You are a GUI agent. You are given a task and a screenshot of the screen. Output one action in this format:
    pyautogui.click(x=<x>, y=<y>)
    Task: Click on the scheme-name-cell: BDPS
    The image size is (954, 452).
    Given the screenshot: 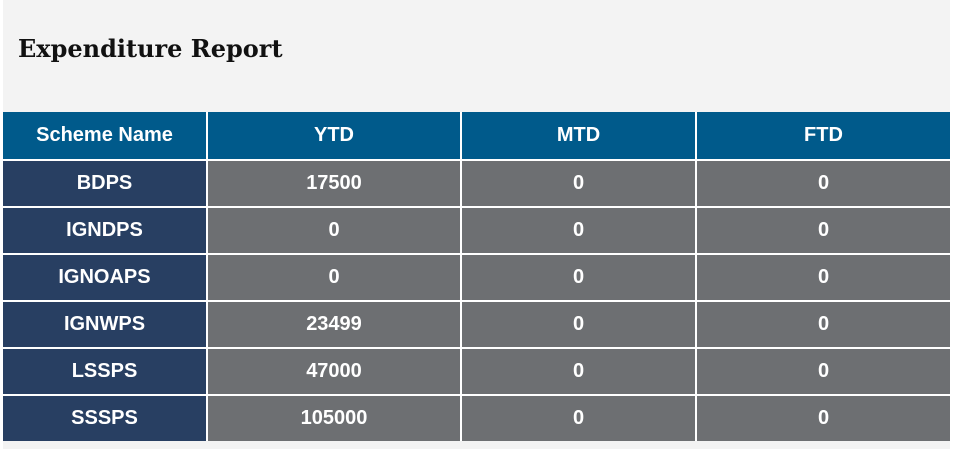 What is the action you would take?
    pyautogui.click(x=105, y=183)
    